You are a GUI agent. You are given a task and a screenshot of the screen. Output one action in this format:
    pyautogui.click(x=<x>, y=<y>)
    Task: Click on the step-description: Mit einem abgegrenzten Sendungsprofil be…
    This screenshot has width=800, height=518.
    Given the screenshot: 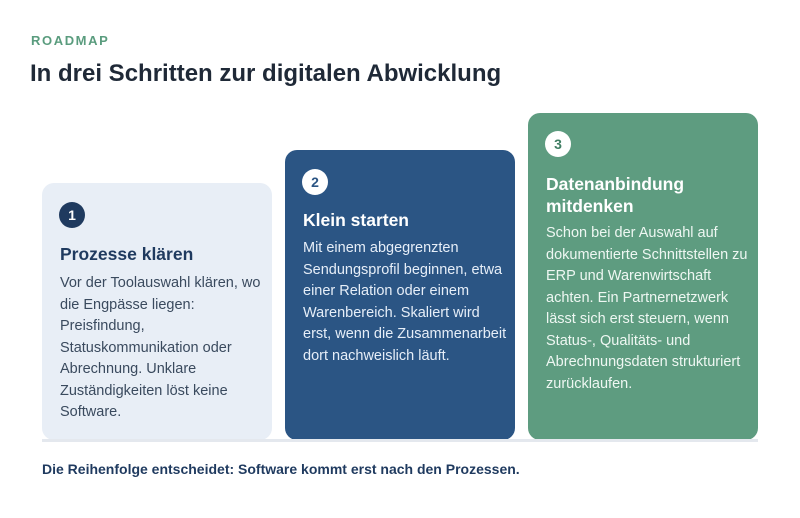 What is the action you would take?
    pyautogui.click(x=405, y=302)
    